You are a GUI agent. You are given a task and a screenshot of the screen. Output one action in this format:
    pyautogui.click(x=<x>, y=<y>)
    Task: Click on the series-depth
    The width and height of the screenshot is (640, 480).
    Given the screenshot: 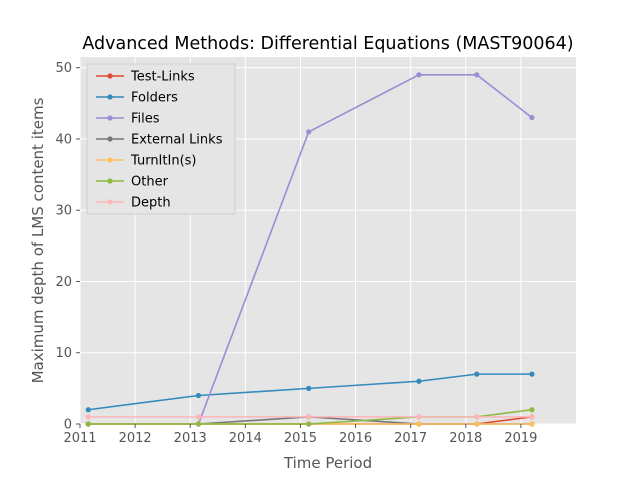 What is the action you would take?
    pyautogui.click(x=310, y=417)
    